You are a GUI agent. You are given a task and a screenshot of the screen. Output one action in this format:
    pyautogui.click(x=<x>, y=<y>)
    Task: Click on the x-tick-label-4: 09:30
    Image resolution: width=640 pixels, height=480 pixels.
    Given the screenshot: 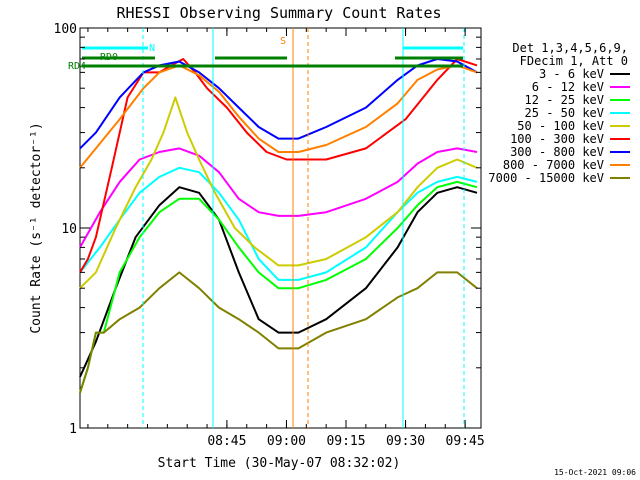 What is the action you would take?
    pyautogui.click(x=405, y=441)
    